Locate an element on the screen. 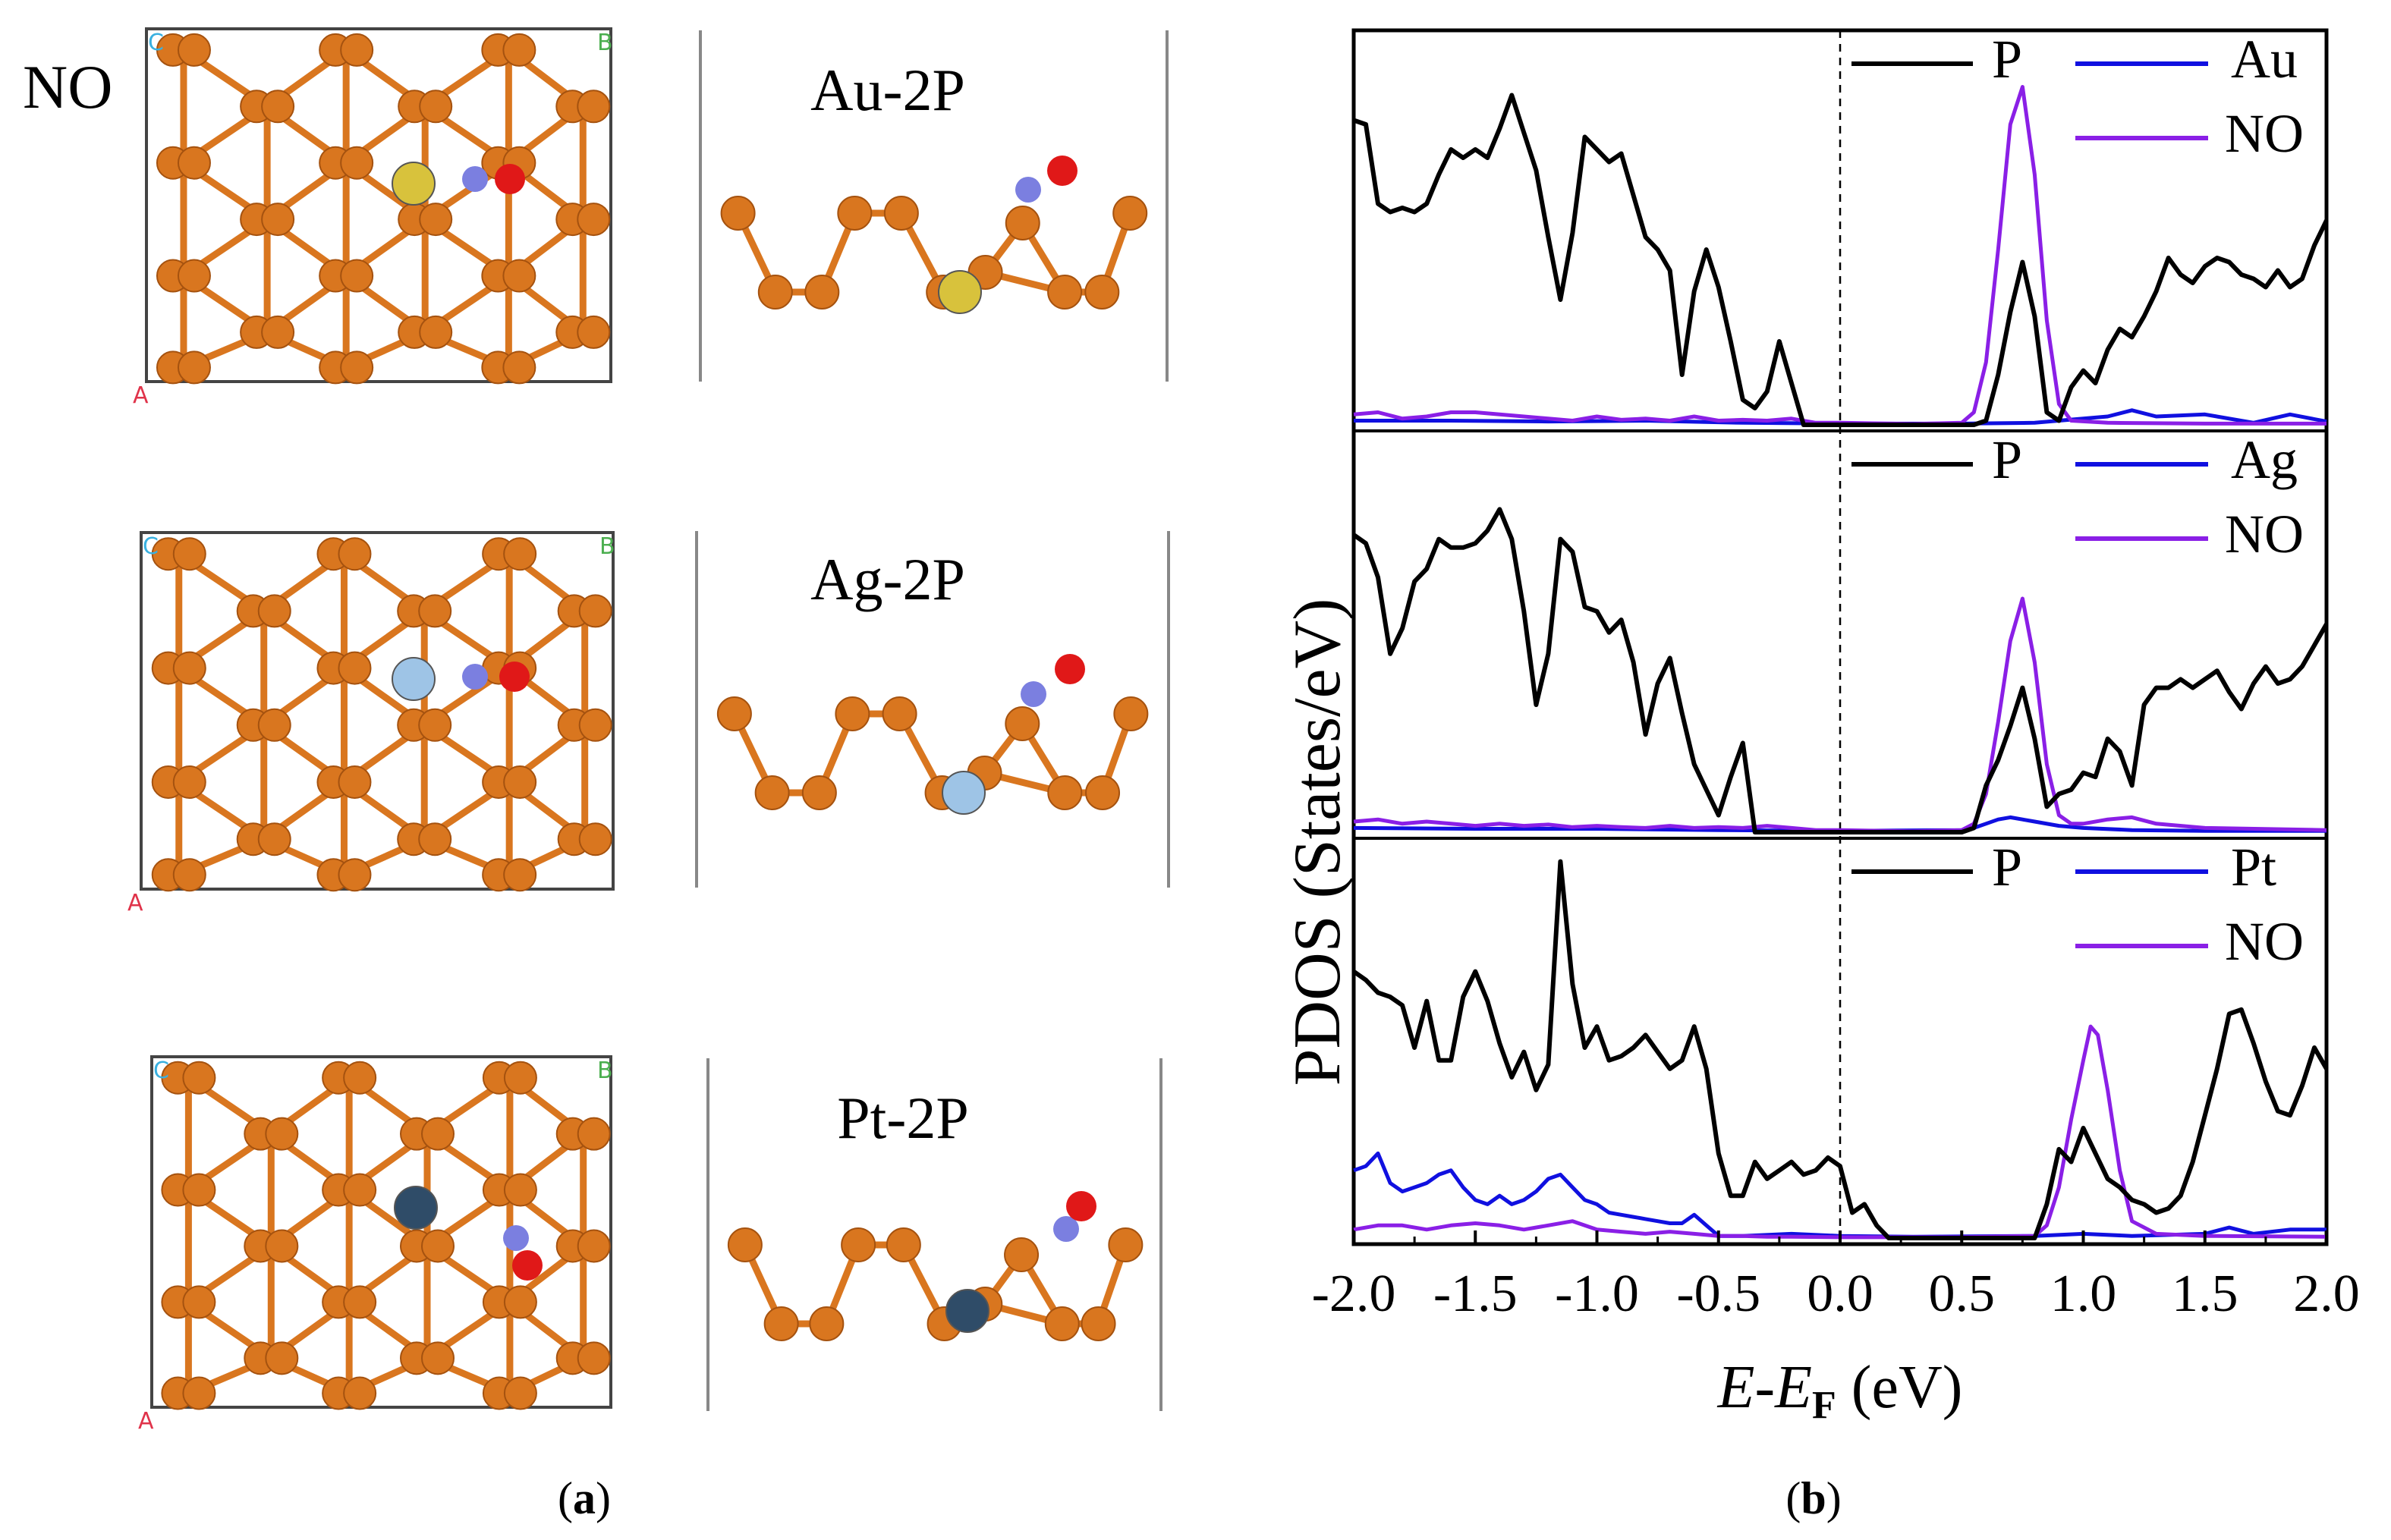 The width and height of the screenshot is (2391, 1540). x-tick-label: -1.5 is located at coordinates (1475, 1294).